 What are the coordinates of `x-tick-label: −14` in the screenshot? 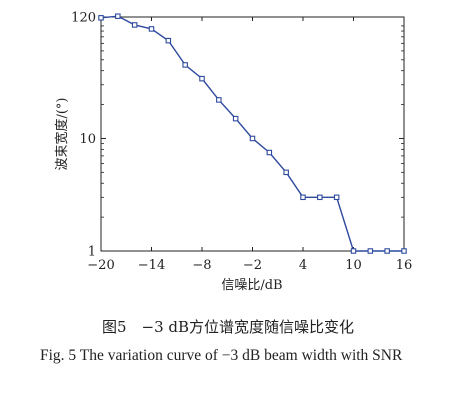 It's located at (151, 265).